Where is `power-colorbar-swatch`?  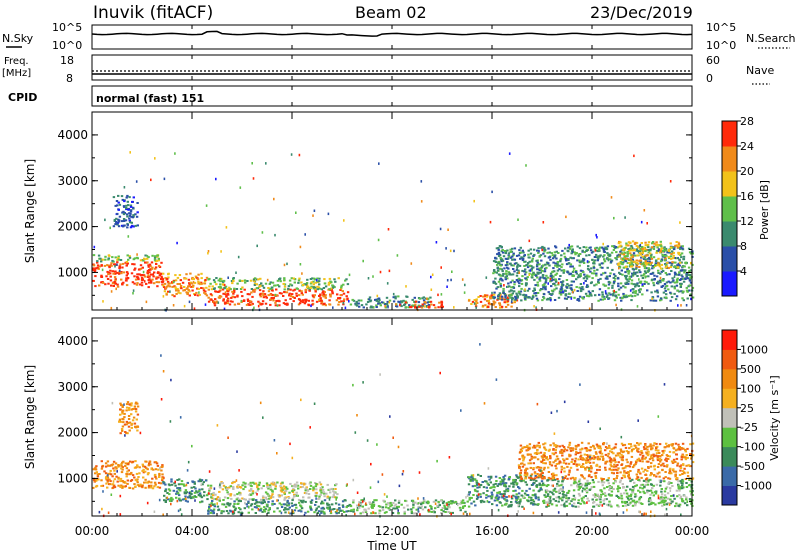 power-colorbar-swatch is located at coordinates (729, 259).